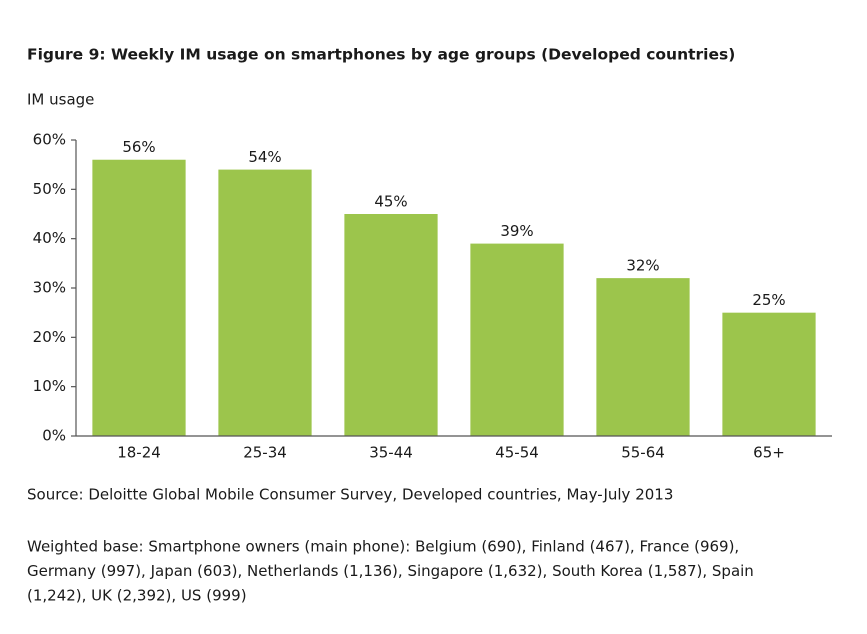 This screenshot has width=867, height=634. Describe the element at coordinates (516, 231) in the screenshot. I see `data-label: 39%` at that location.